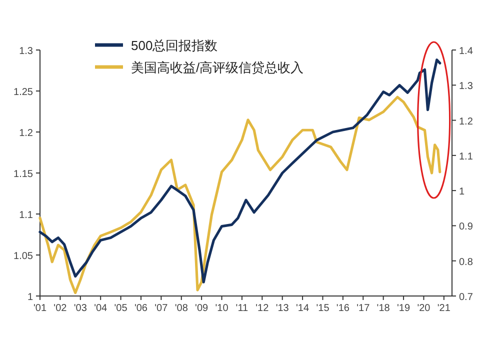 This screenshot has width=500, height=362. What do you see at coordinates (101, 308) in the screenshot?
I see `x-tick-label: '04` at bounding box center [101, 308].